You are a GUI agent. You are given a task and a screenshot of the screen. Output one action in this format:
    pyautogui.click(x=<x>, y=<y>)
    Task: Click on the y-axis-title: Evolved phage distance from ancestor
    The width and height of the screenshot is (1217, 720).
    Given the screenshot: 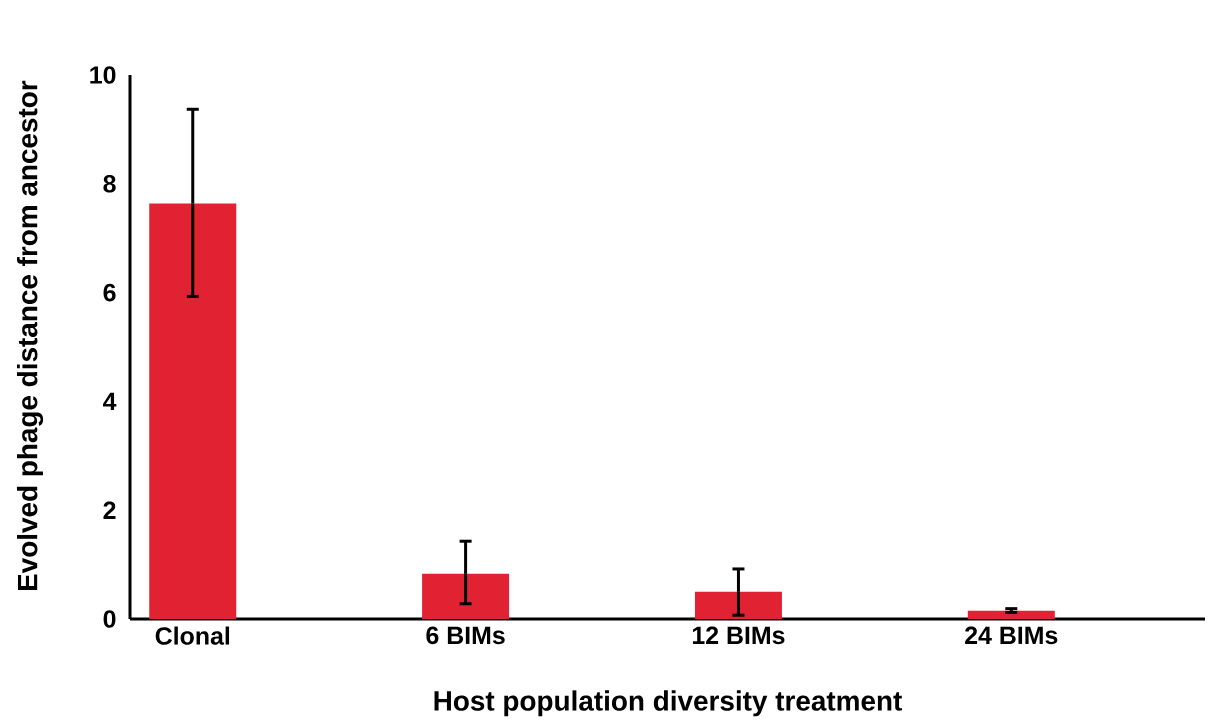 What is the action you would take?
    pyautogui.click(x=30, y=335)
    